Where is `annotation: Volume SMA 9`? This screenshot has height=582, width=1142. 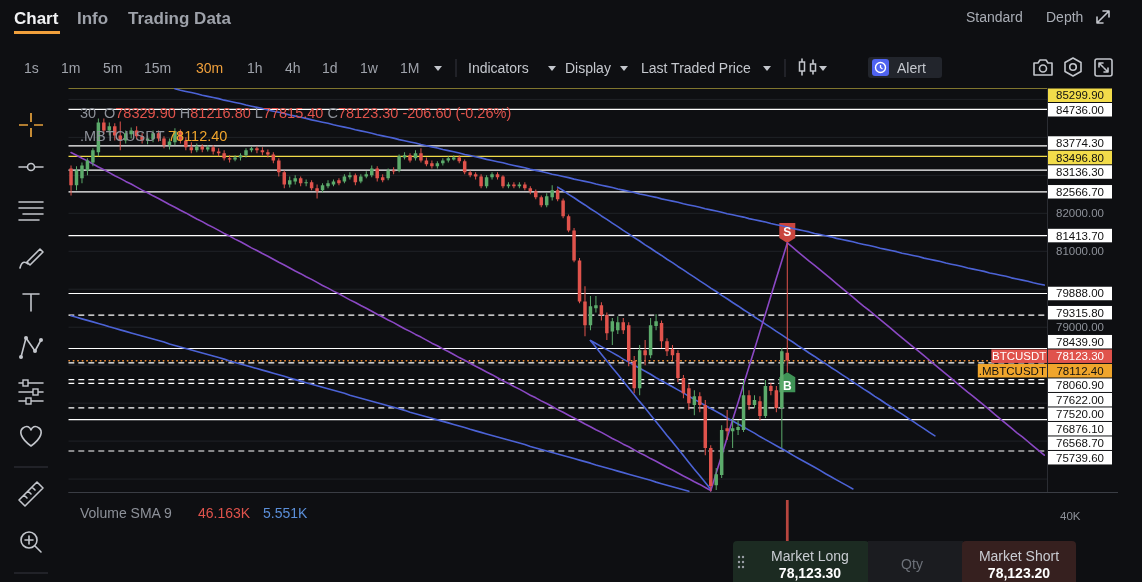
annotation: Volume SMA 9 is located at coordinates (126, 513).